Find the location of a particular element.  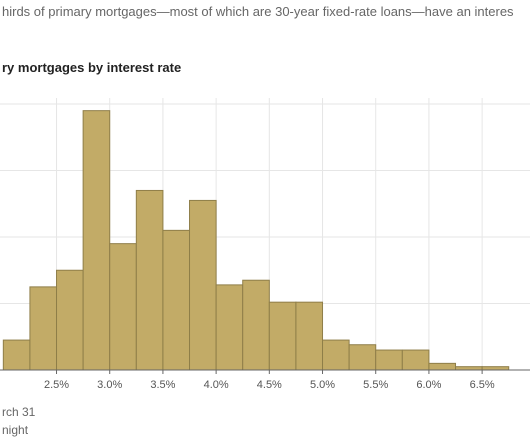

x-tick-label: 3.0% is located at coordinates (109, 385).